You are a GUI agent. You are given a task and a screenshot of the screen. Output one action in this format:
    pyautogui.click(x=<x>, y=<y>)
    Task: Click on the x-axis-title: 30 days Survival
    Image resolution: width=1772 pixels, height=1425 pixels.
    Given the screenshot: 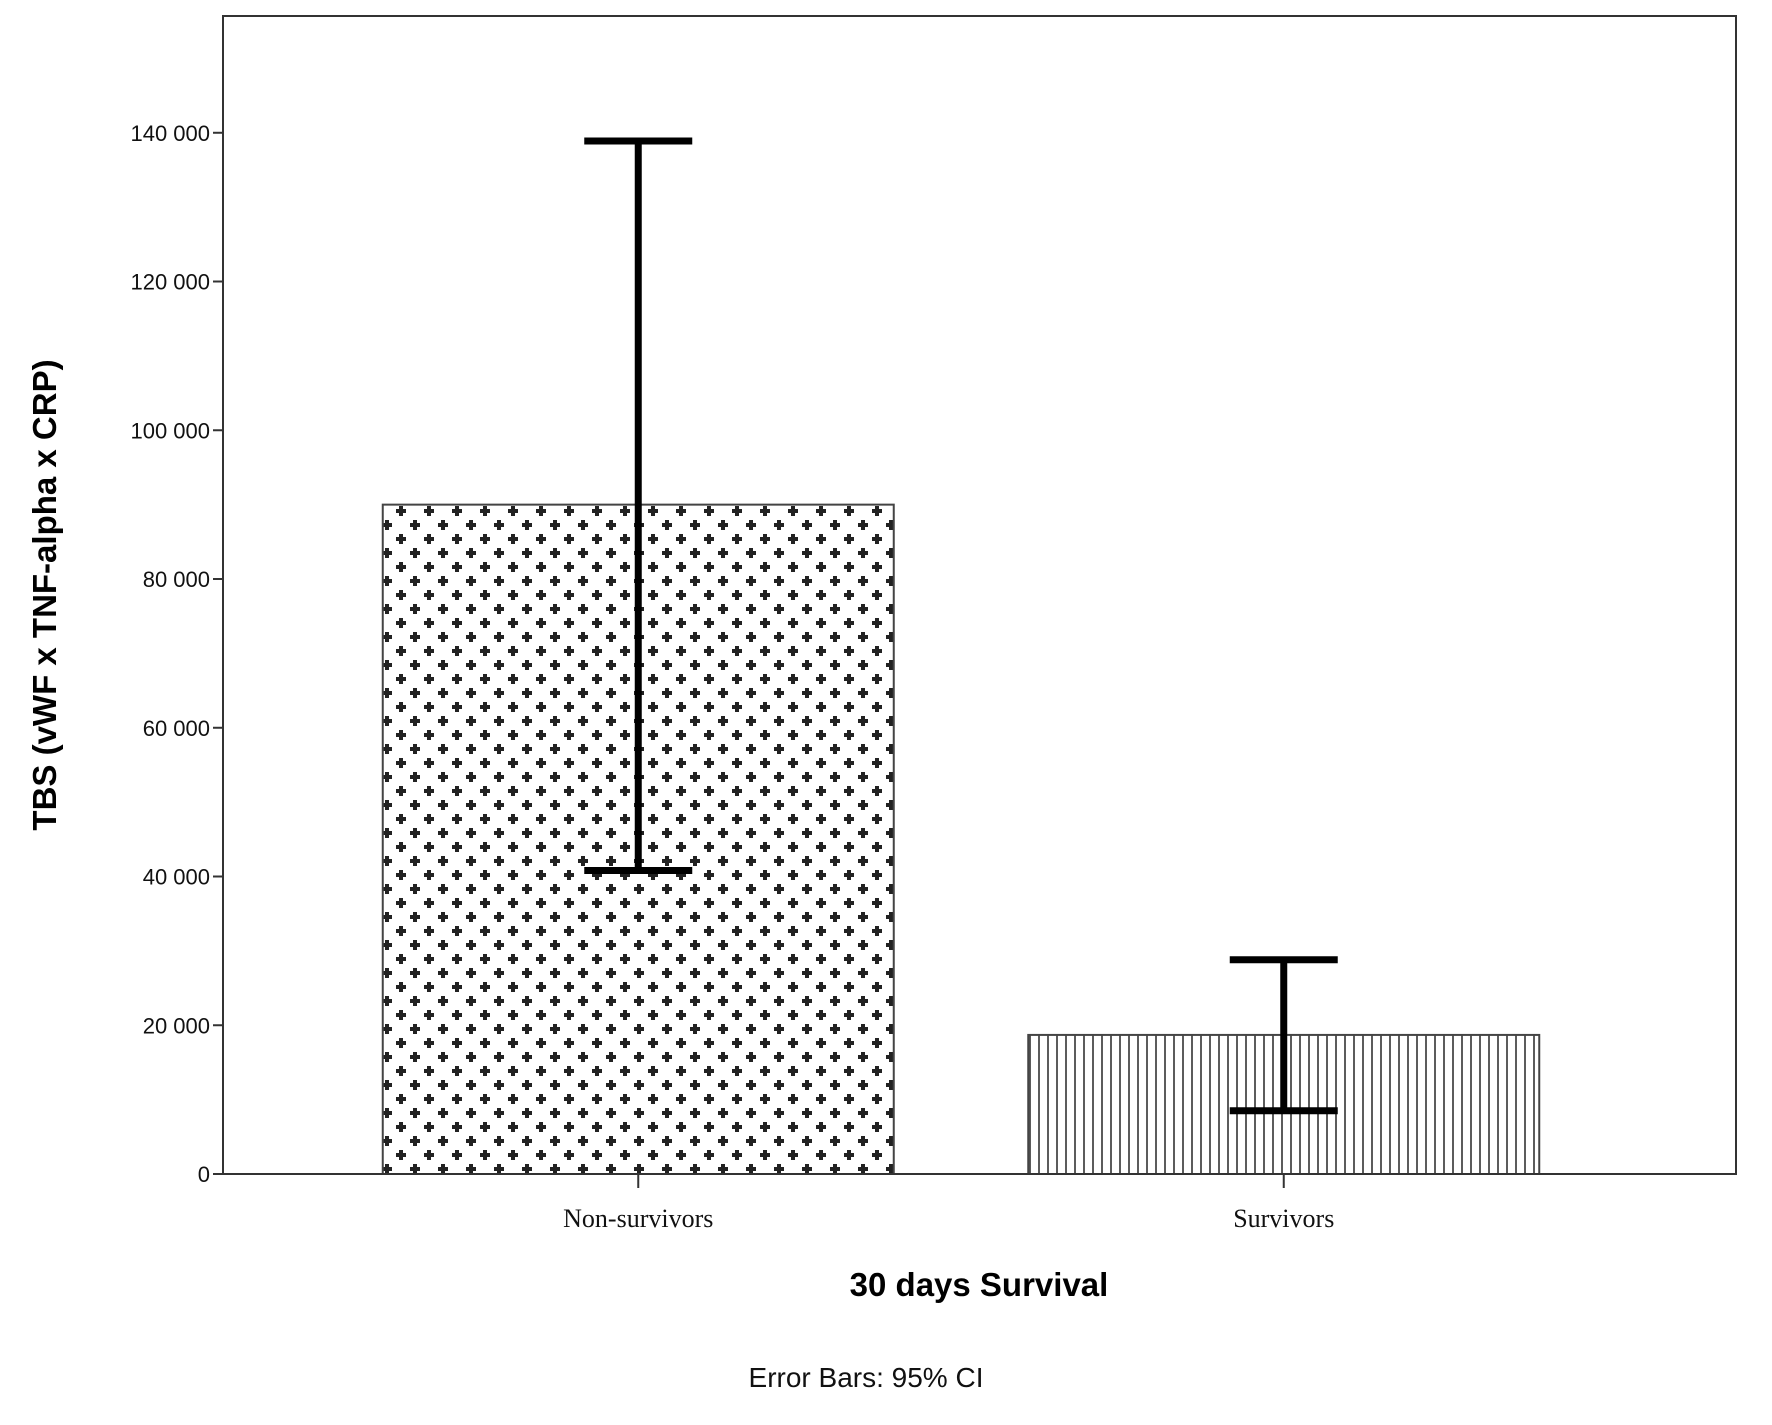 What is the action you would take?
    pyautogui.click(x=979, y=1284)
    